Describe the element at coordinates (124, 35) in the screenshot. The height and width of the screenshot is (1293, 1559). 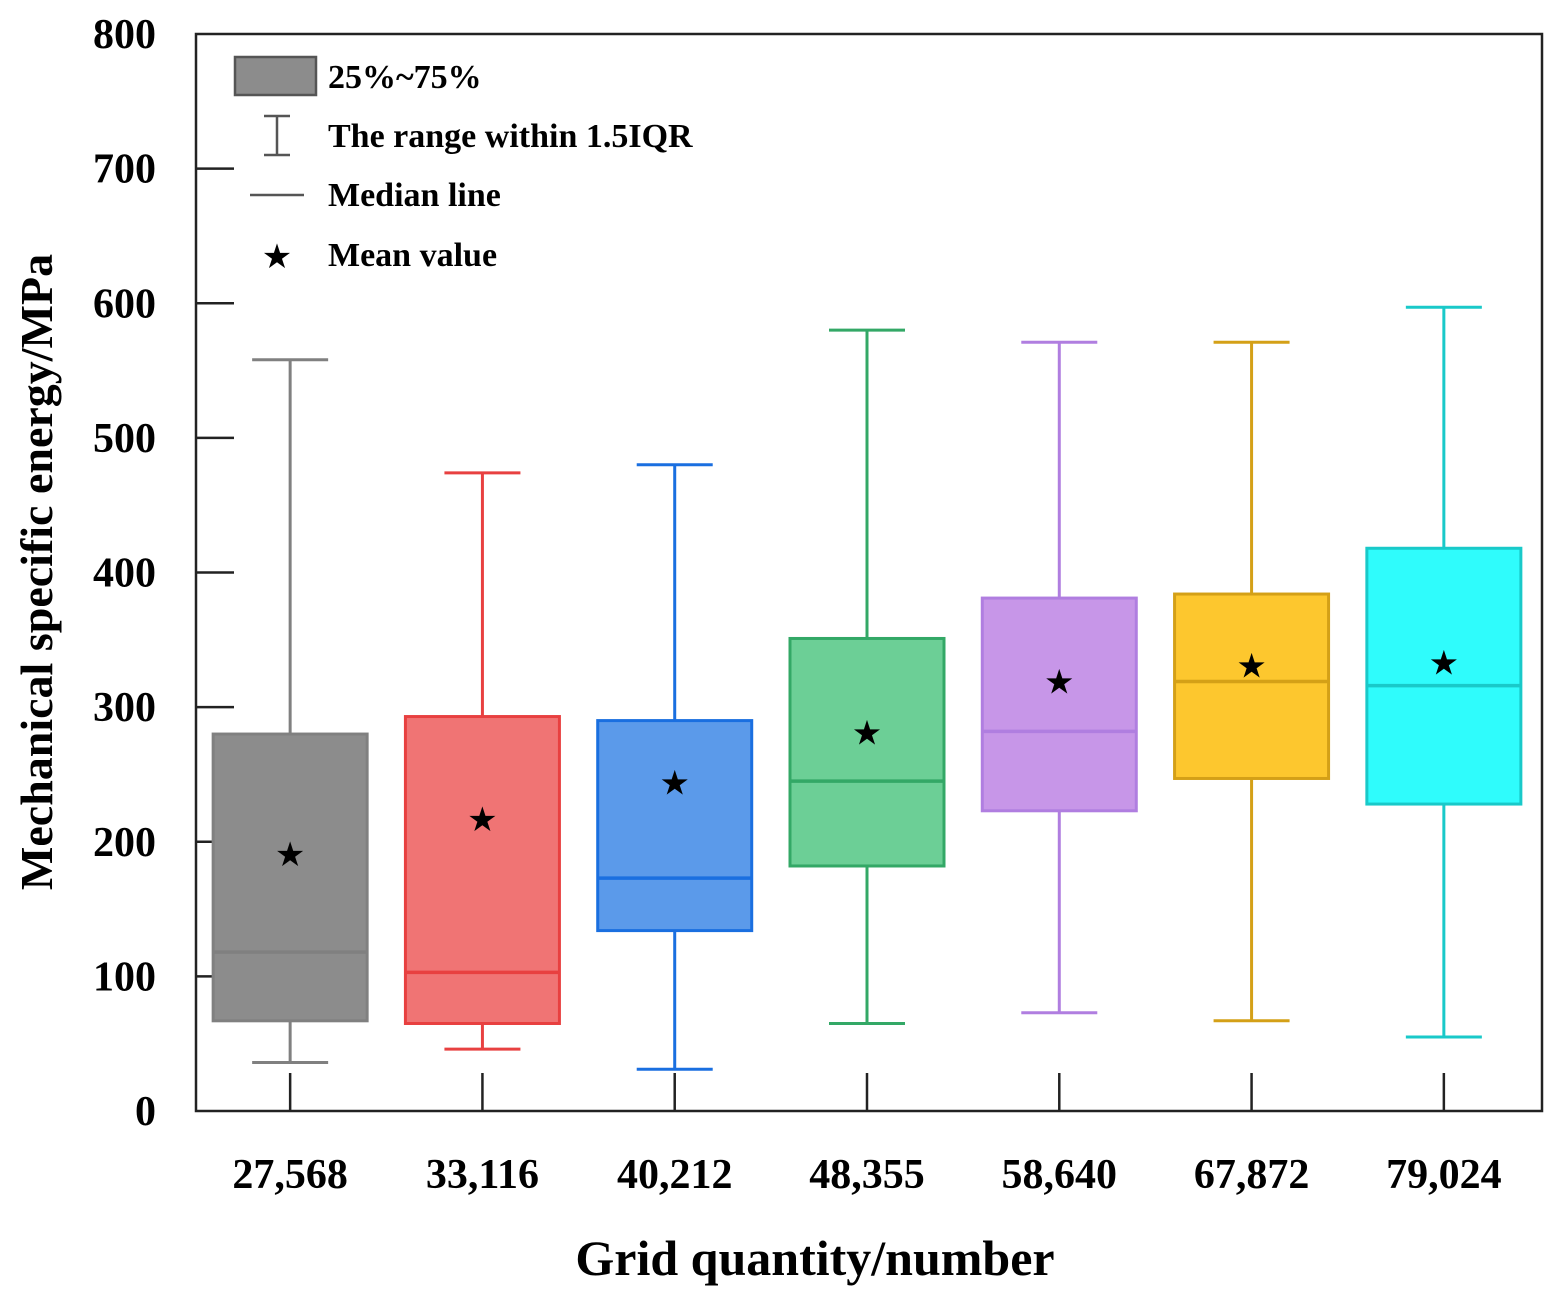
I see `y-tick-label: 800` at that location.